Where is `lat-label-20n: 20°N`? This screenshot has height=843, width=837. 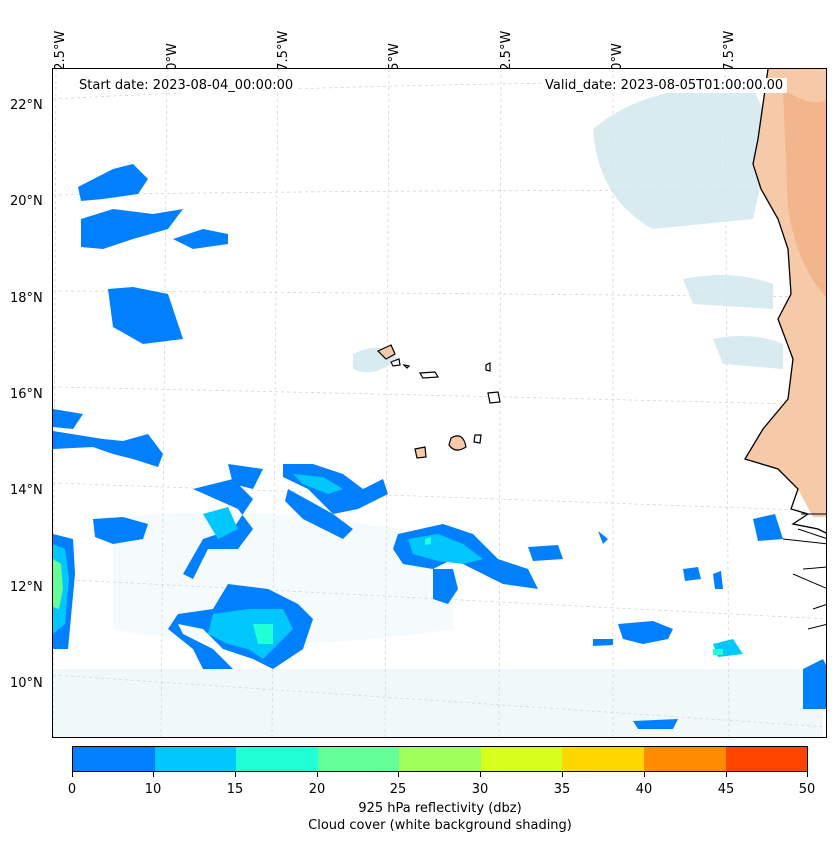
lat-label-20n: 20°N is located at coordinates (26, 201).